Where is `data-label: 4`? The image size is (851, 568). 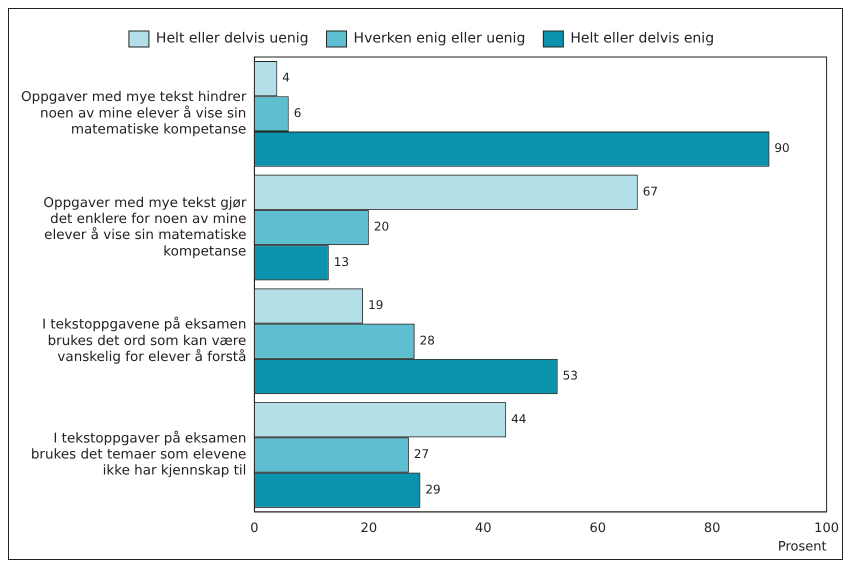 data-label: 4 is located at coordinates (286, 77).